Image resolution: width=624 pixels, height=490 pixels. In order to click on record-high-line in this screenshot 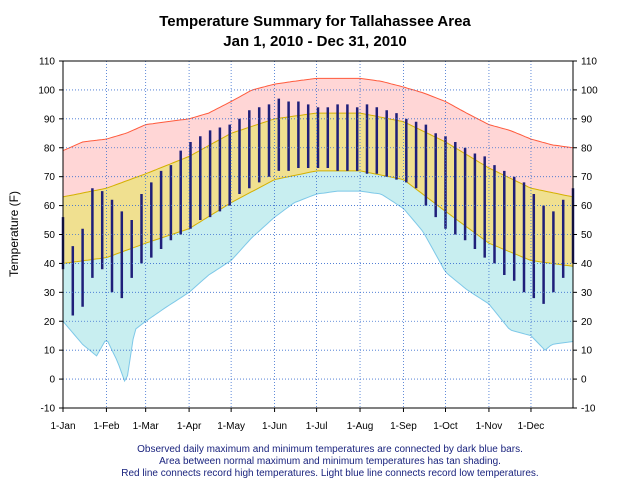, I will do `click(318, 114)`.